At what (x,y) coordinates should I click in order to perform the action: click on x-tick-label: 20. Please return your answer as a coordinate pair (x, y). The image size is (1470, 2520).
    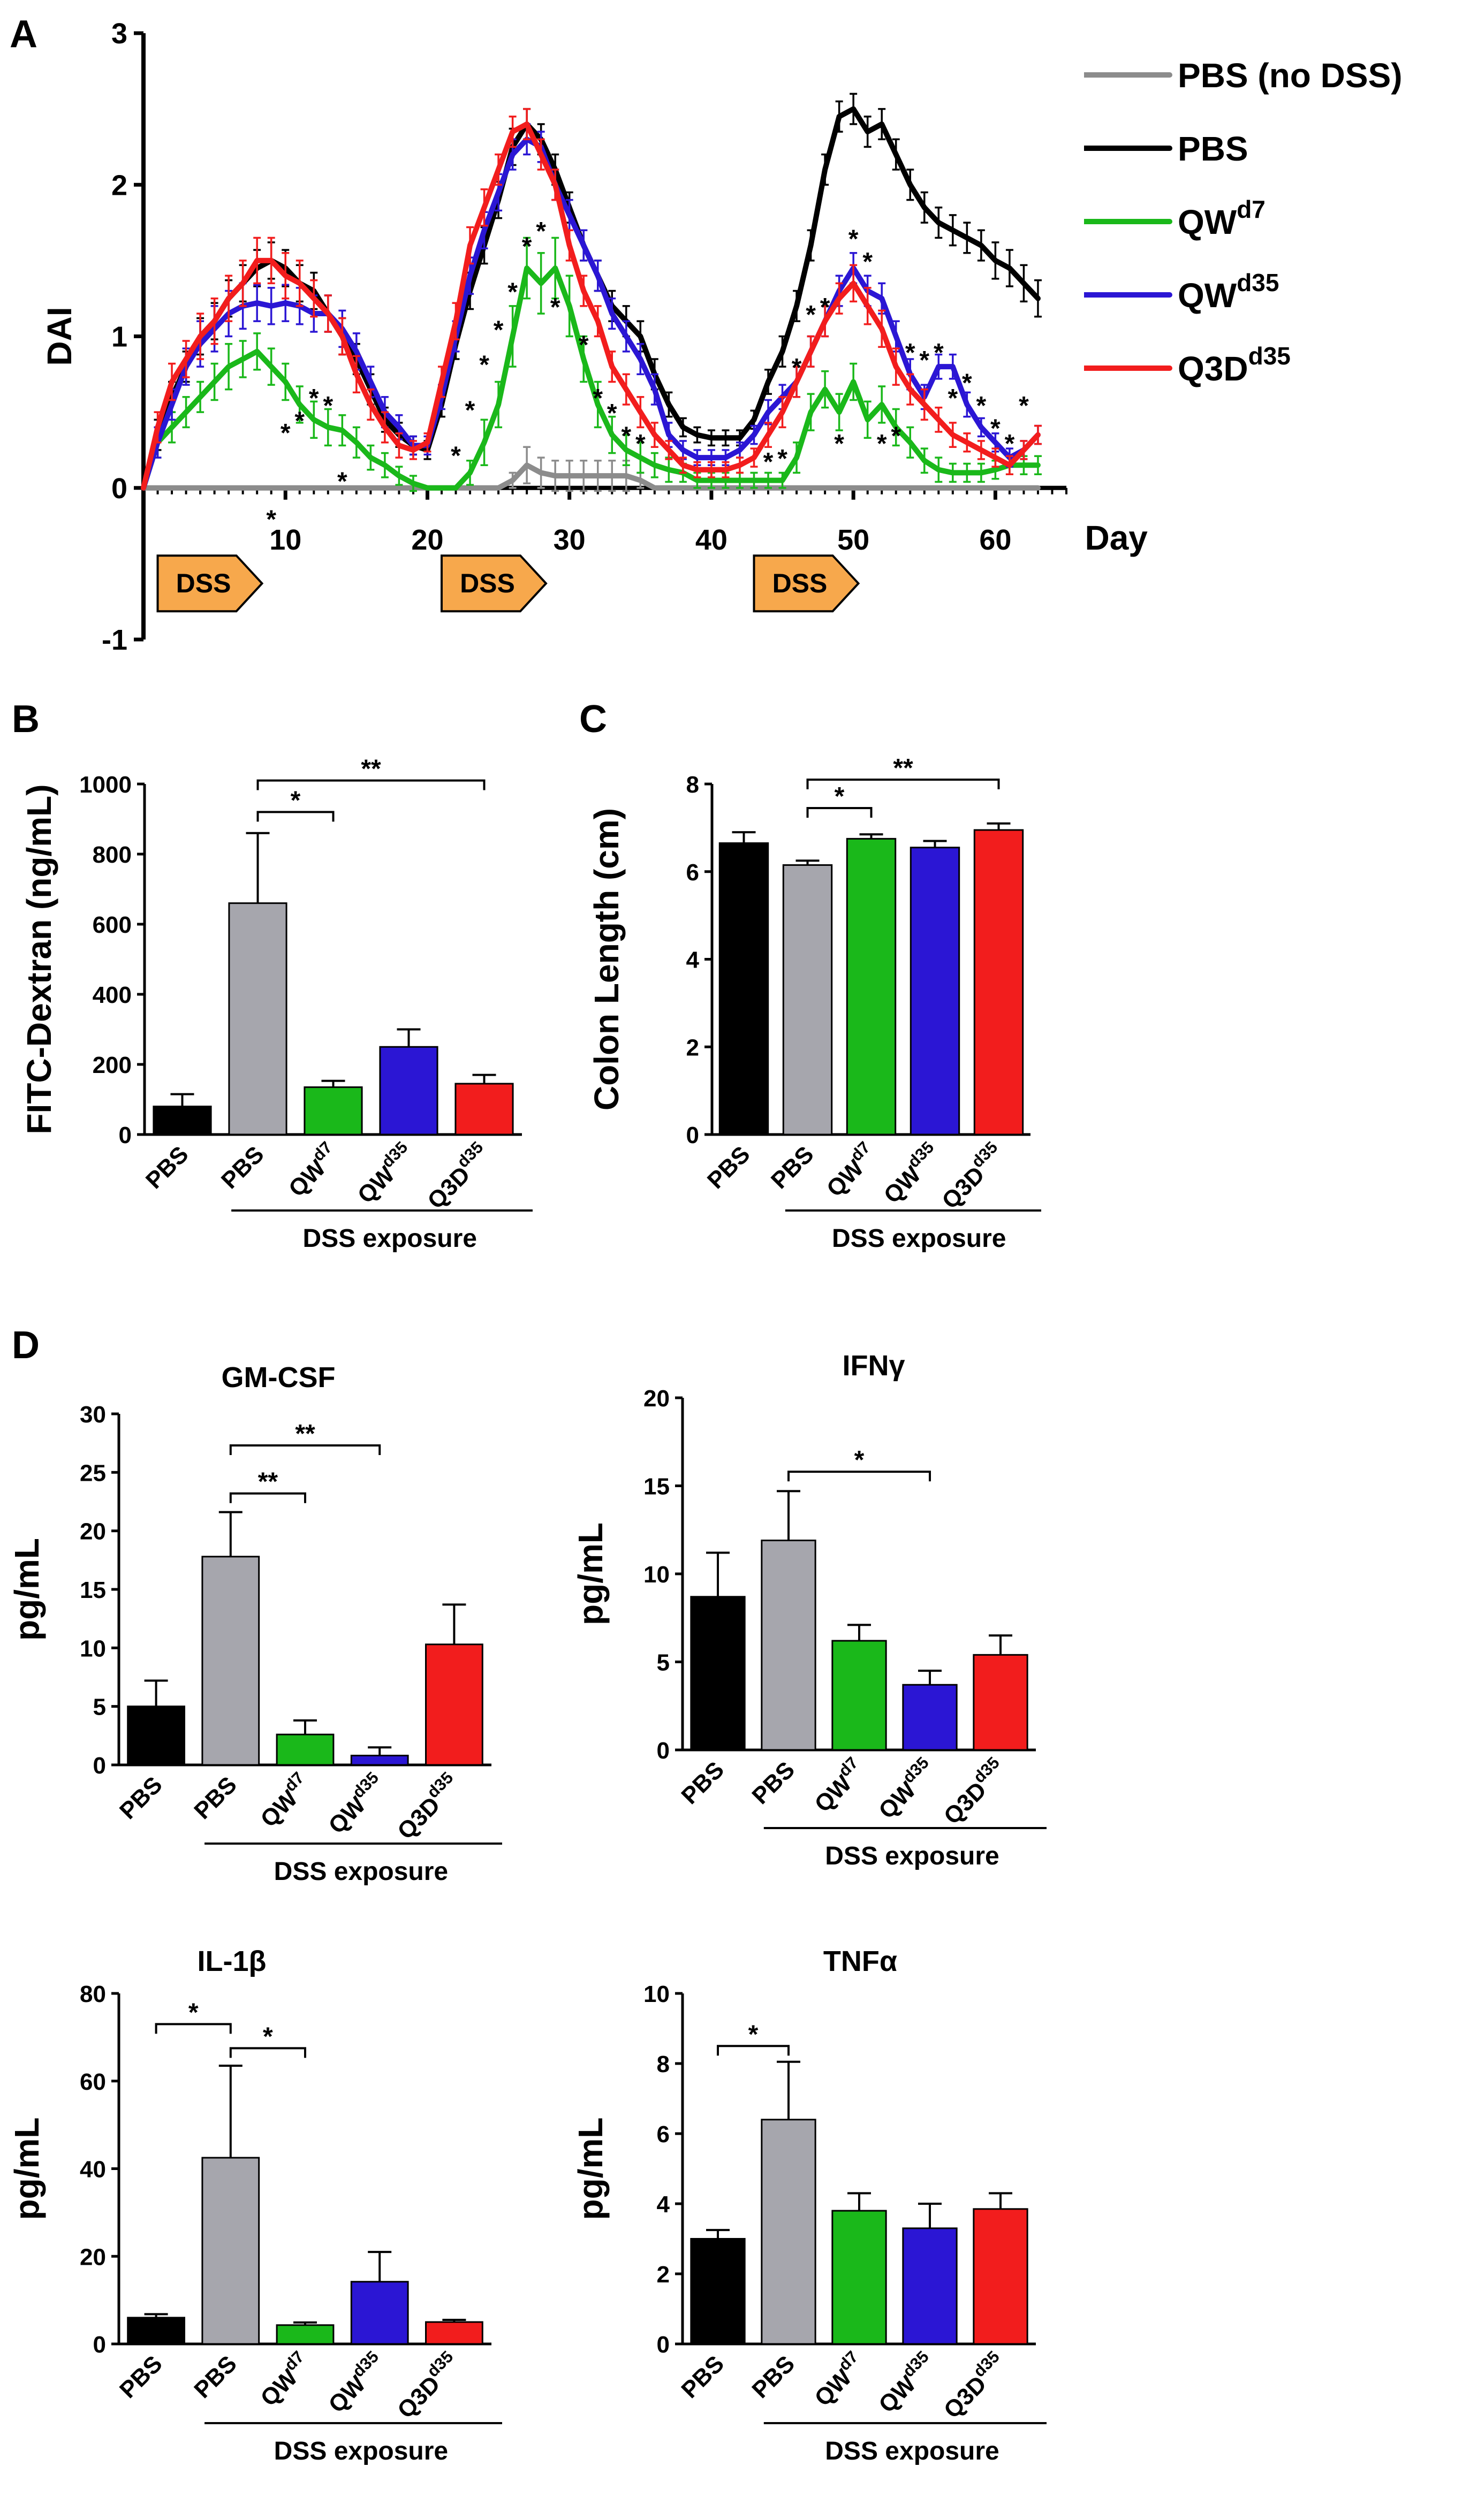
    Looking at the image, I should click on (427, 540).